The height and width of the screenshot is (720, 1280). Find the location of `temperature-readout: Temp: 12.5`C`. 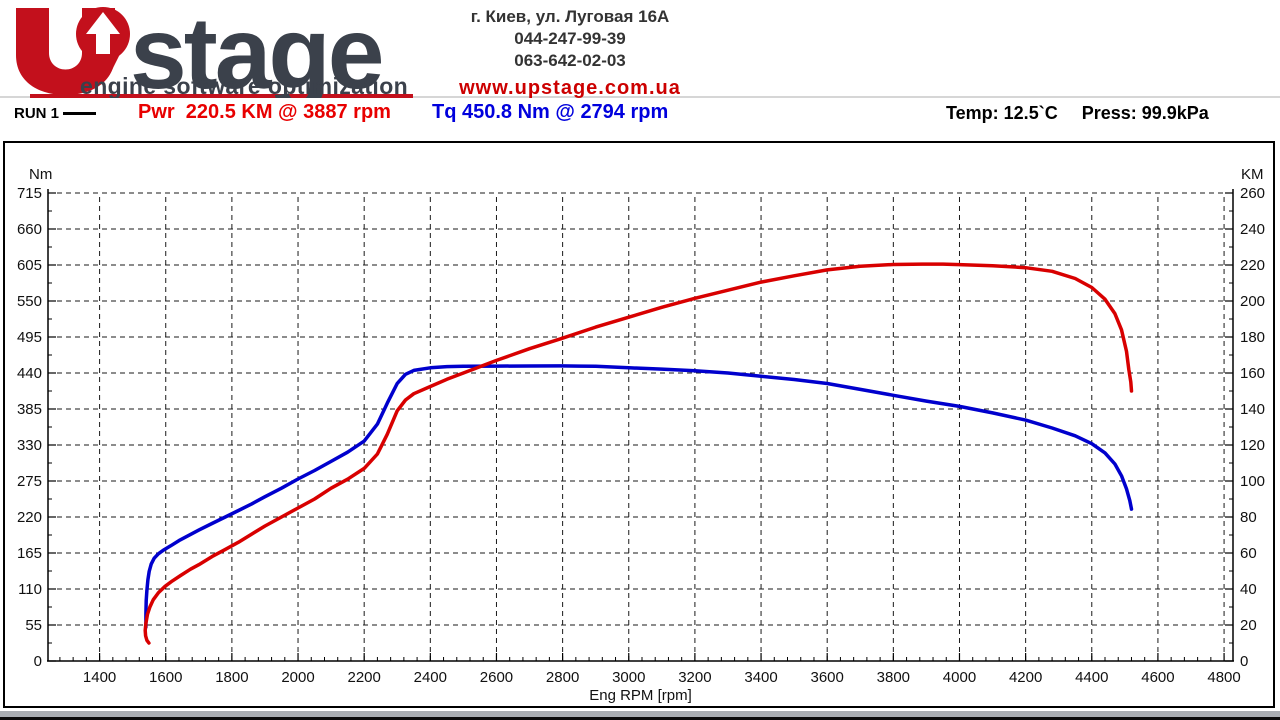

temperature-readout: Temp: 12.5`C is located at coordinates (1002, 113).